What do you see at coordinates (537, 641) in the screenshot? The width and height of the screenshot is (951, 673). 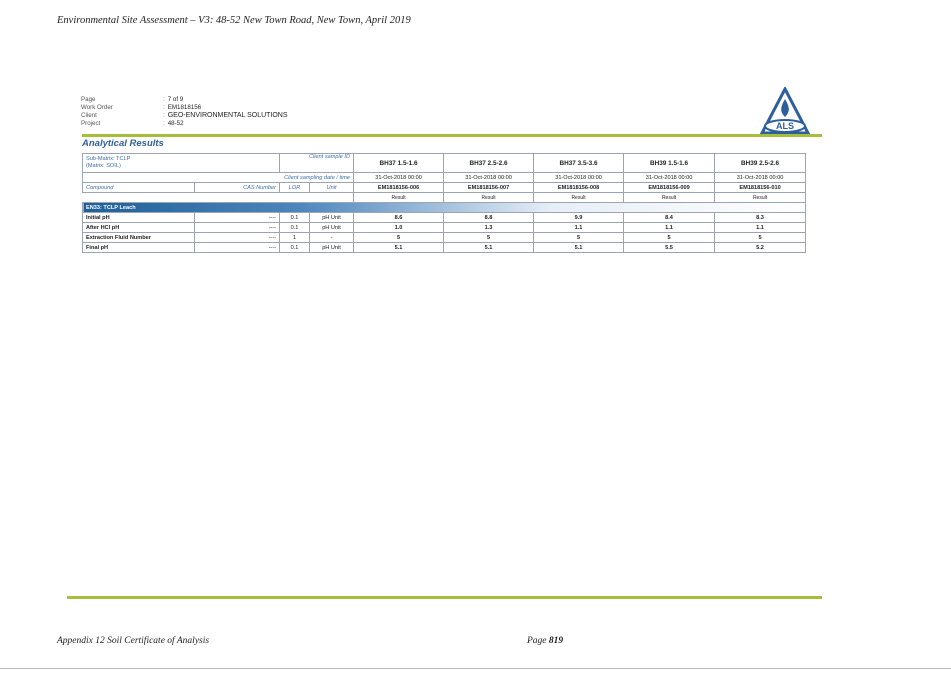 I see `footer-page-label: Page` at bounding box center [537, 641].